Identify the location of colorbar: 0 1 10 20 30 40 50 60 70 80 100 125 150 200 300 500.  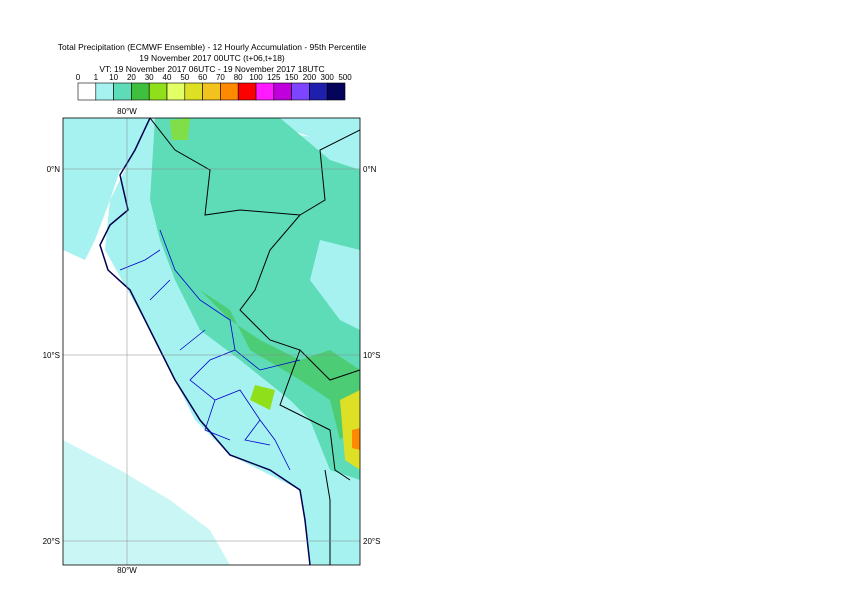
(214, 87).